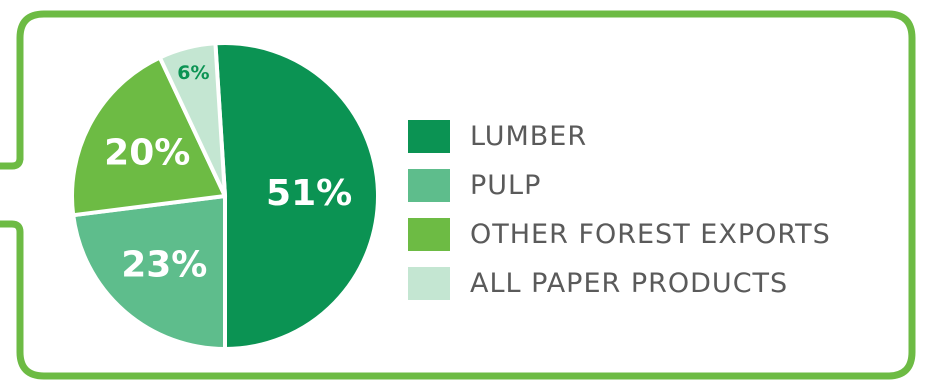  What do you see at coordinates (619, 136) in the screenshot?
I see `legend-item-lumber: LUMBER` at bounding box center [619, 136].